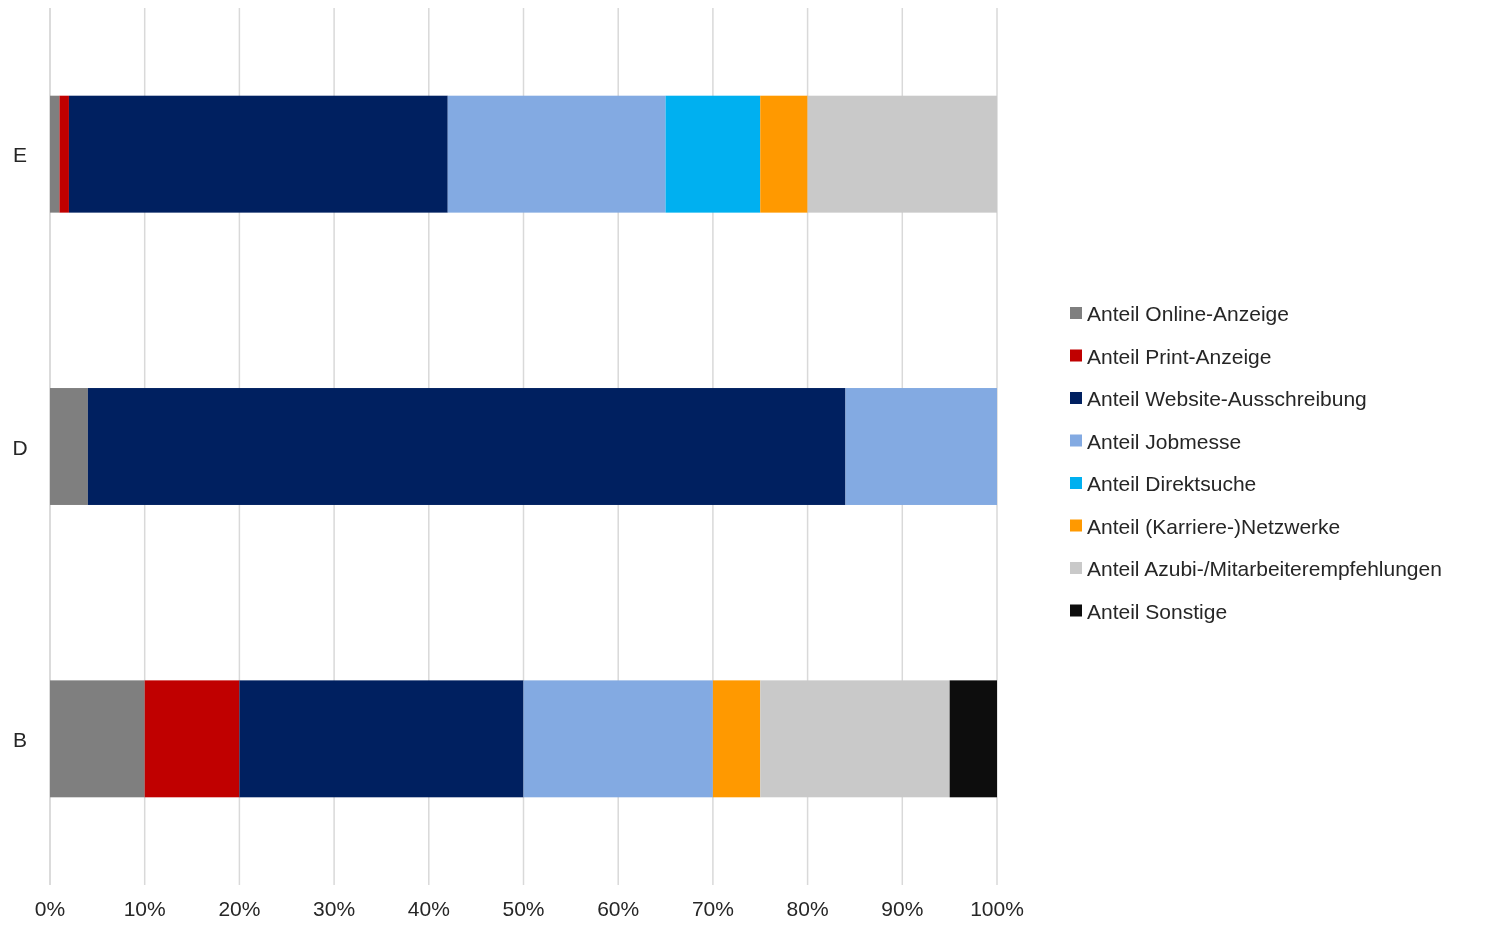 The width and height of the screenshot is (1505, 927). What do you see at coordinates (144, 908) in the screenshot?
I see `x-tick-label: 10%` at bounding box center [144, 908].